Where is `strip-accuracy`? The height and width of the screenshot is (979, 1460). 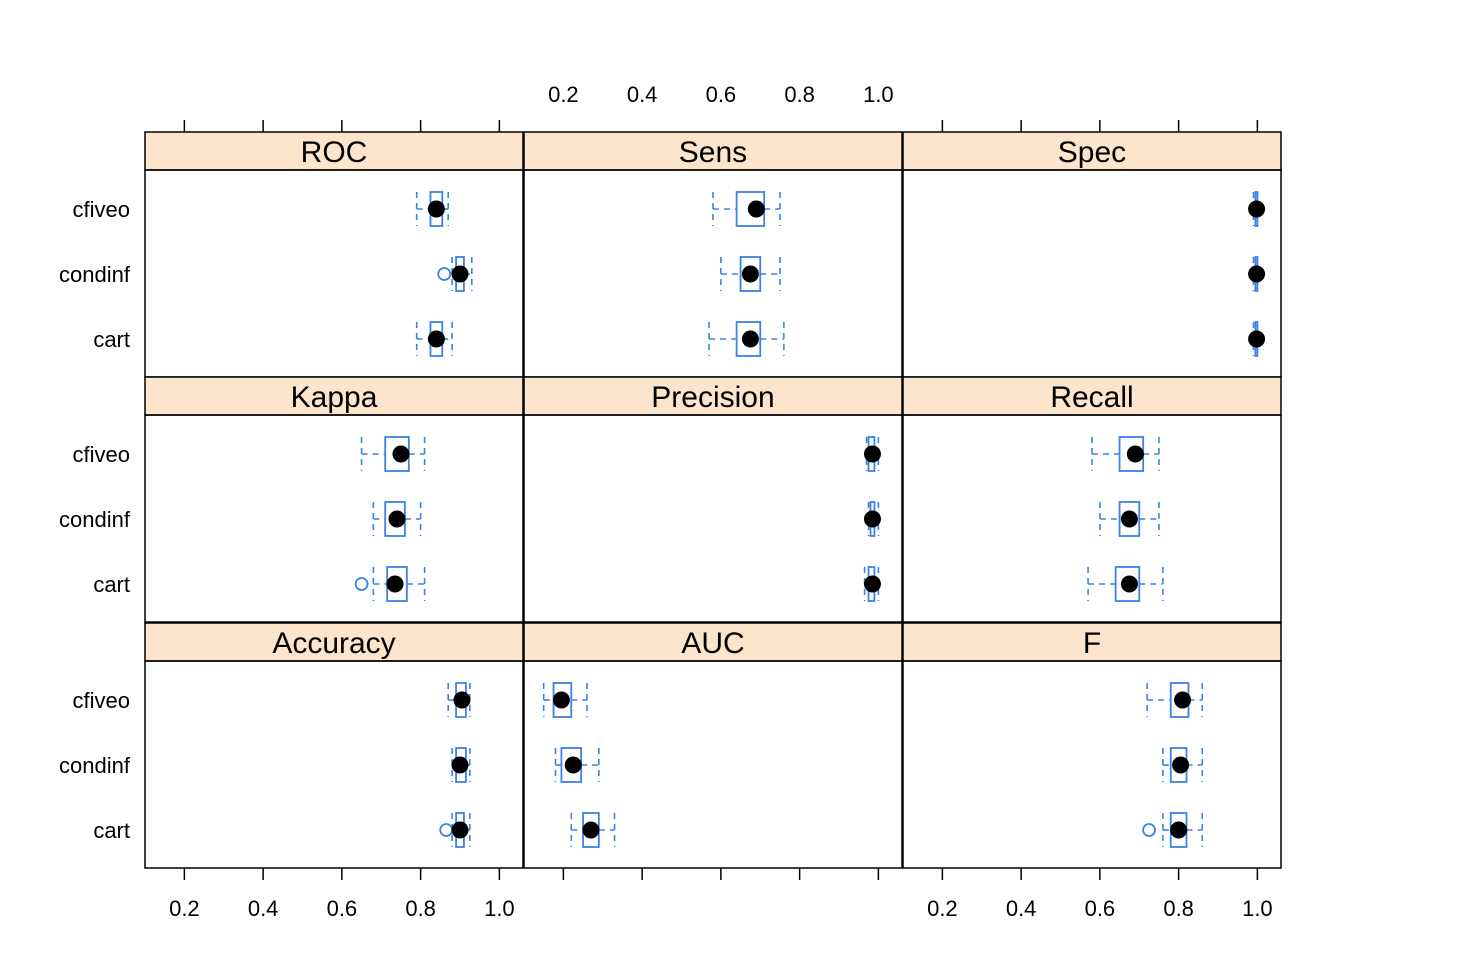 strip-accuracy is located at coordinates (334, 642).